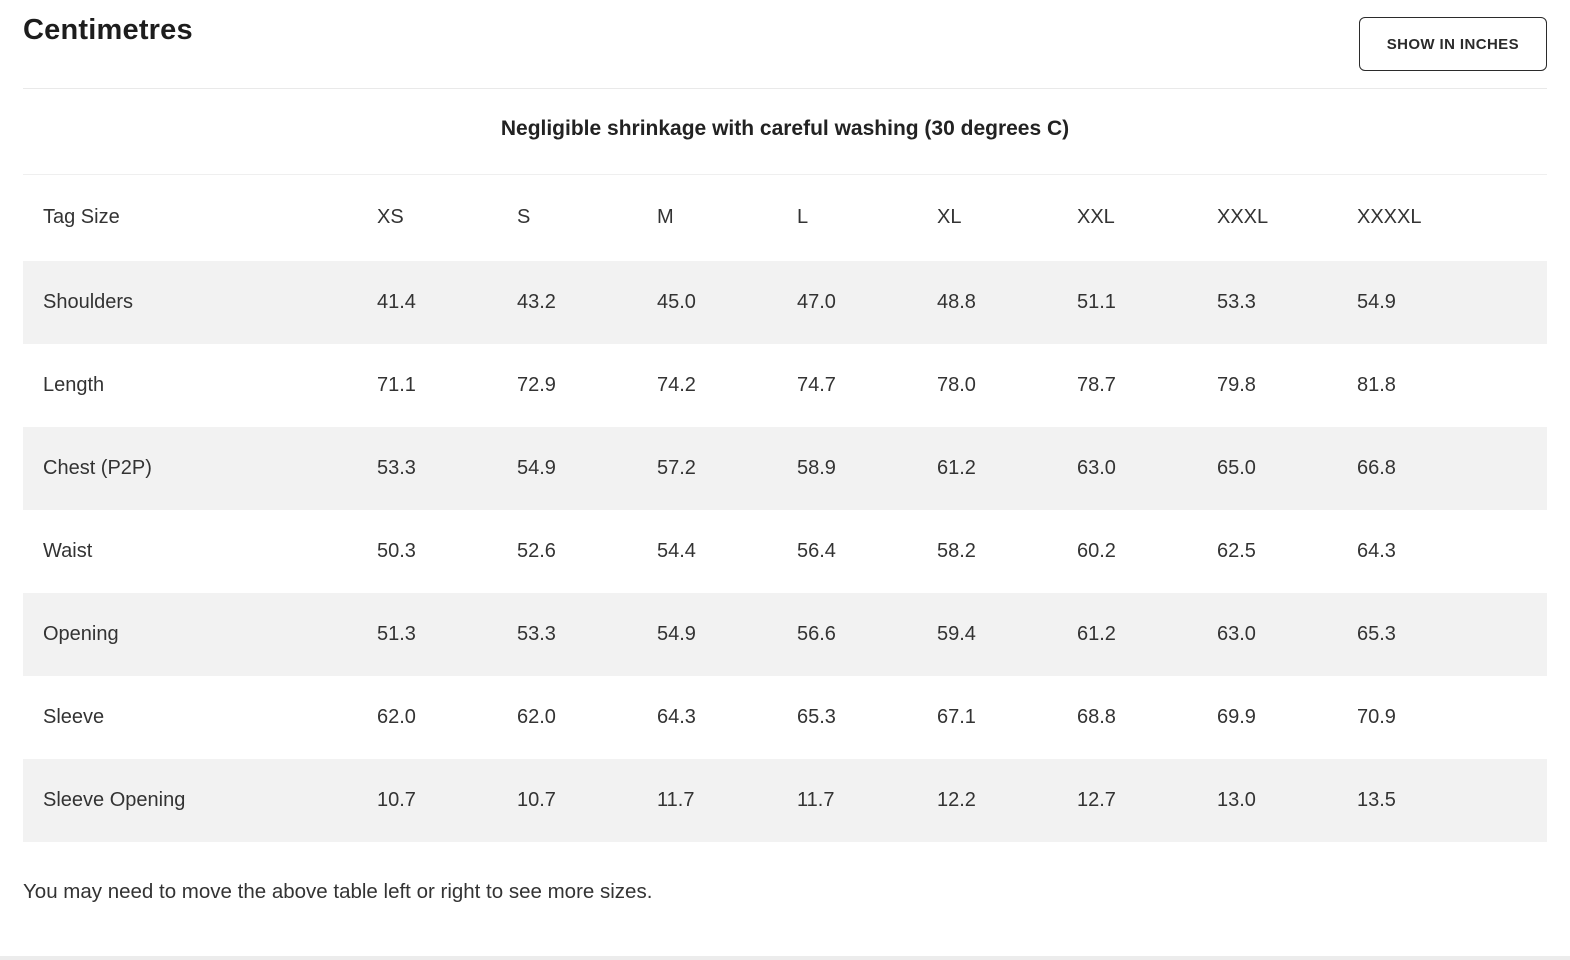  What do you see at coordinates (88, 301) in the screenshot?
I see `row-label: Shoulders` at bounding box center [88, 301].